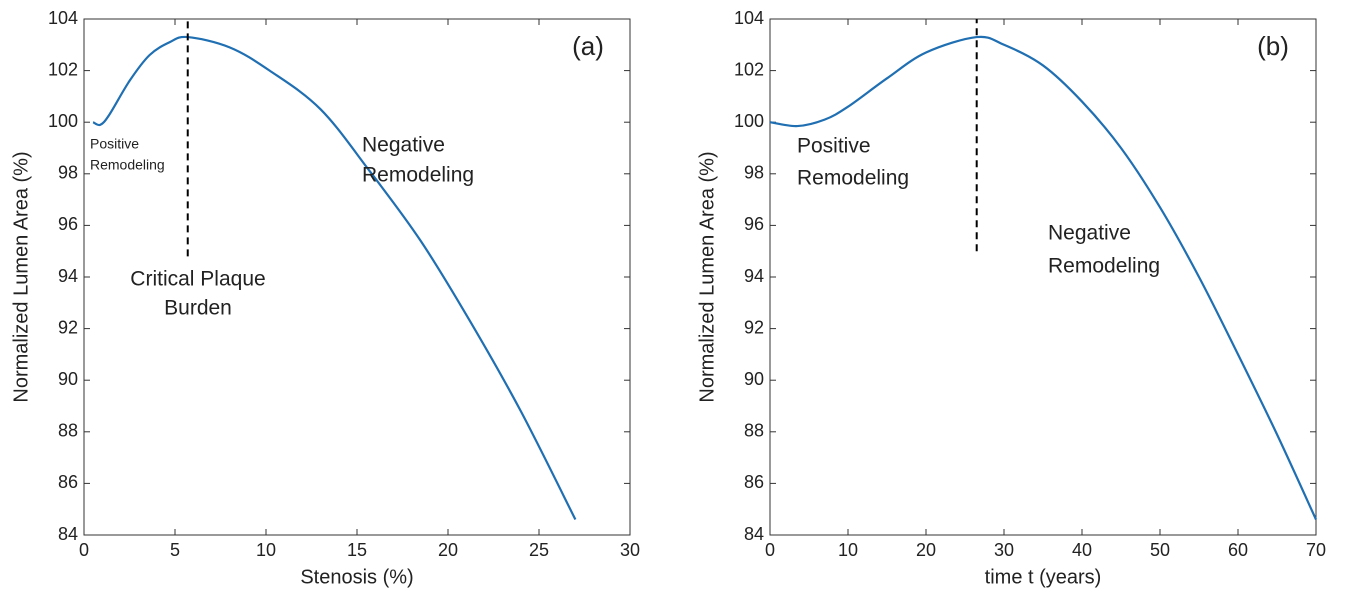  I want to click on x-tick-label: 5, so click(175, 550).